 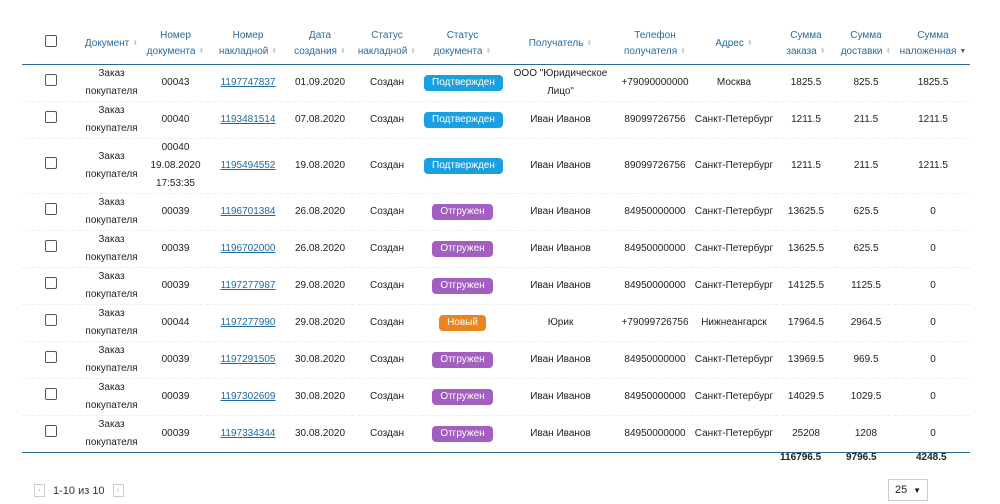 I want to click on column-header: Телефон получателя ⬍, so click(x=655, y=44).